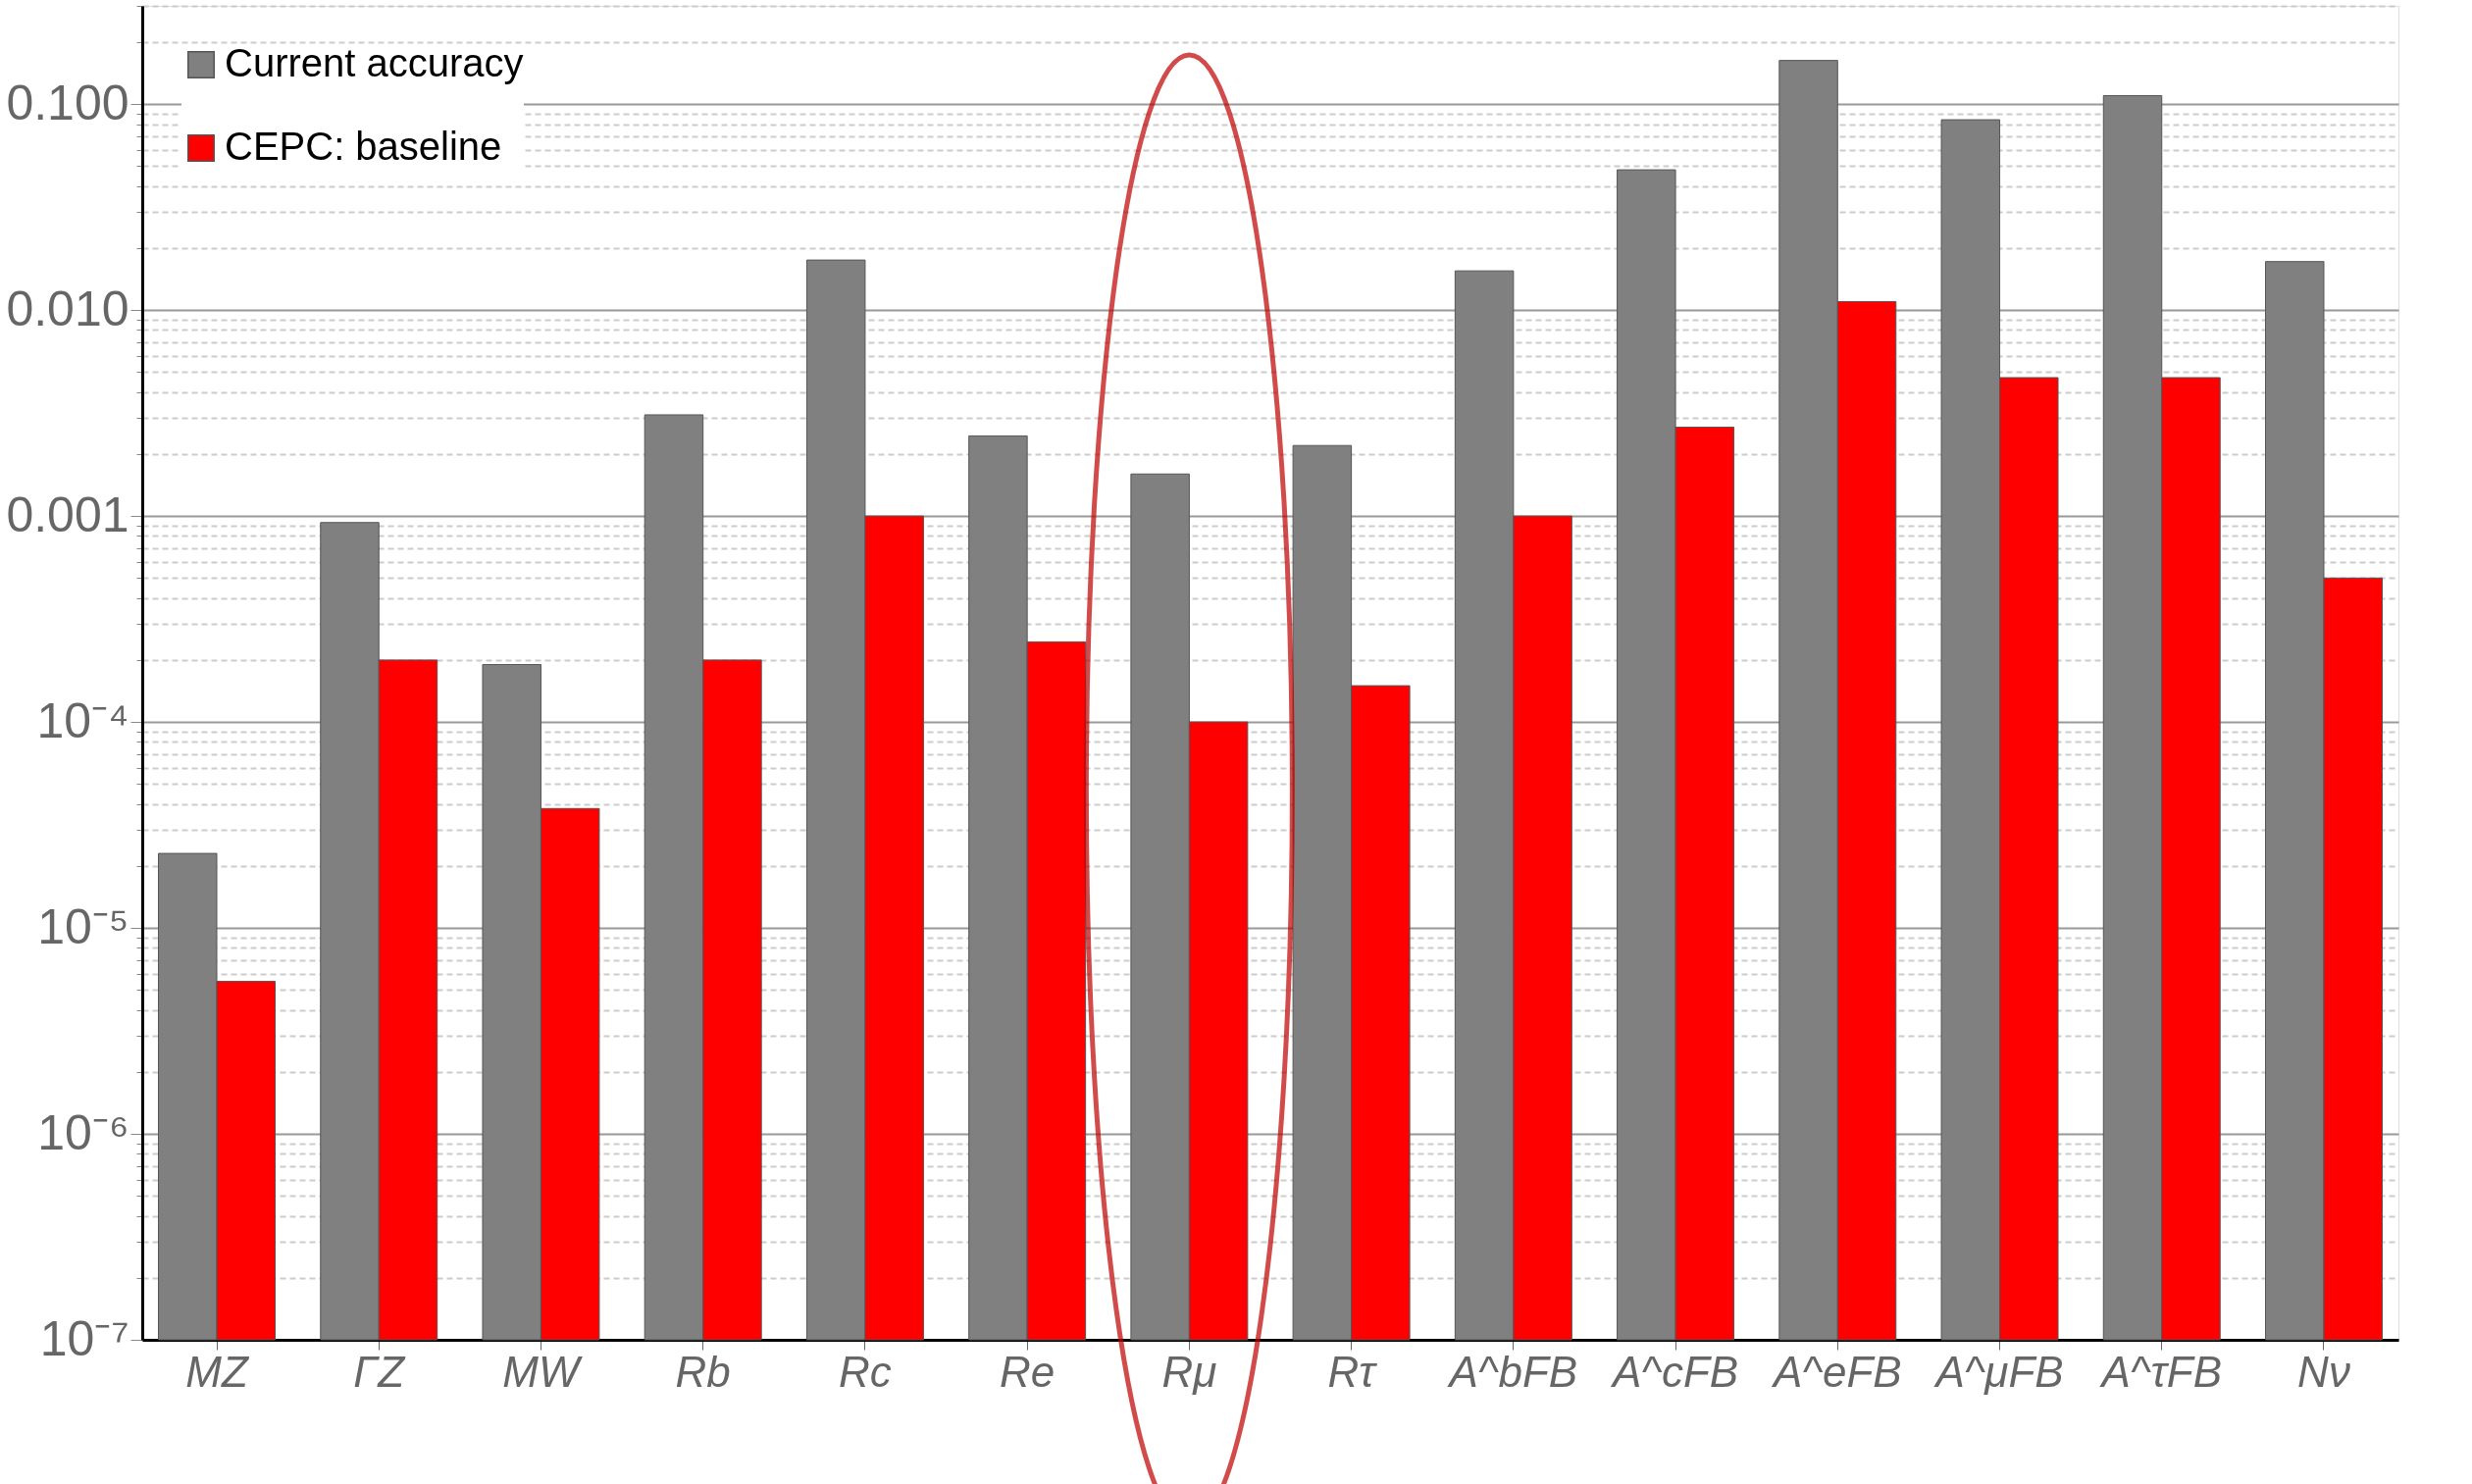 Image resolution: width=2472 pixels, height=1484 pixels. I want to click on x-tick-label: ΓZ, so click(380, 1371).